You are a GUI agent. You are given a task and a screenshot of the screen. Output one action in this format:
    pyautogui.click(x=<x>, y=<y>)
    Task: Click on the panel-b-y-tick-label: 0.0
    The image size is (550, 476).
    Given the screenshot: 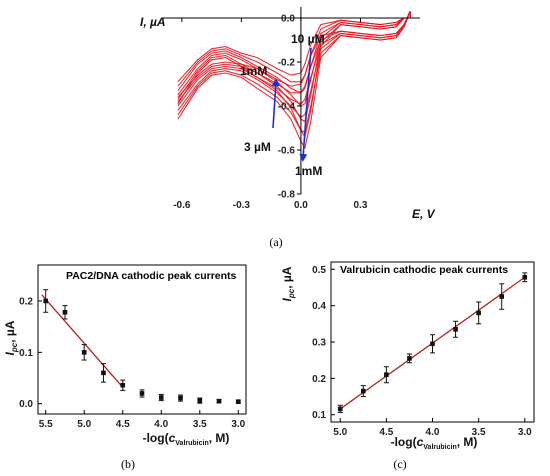 What is the action you would take?
    pyautogui.click(x=26, y=404)
    